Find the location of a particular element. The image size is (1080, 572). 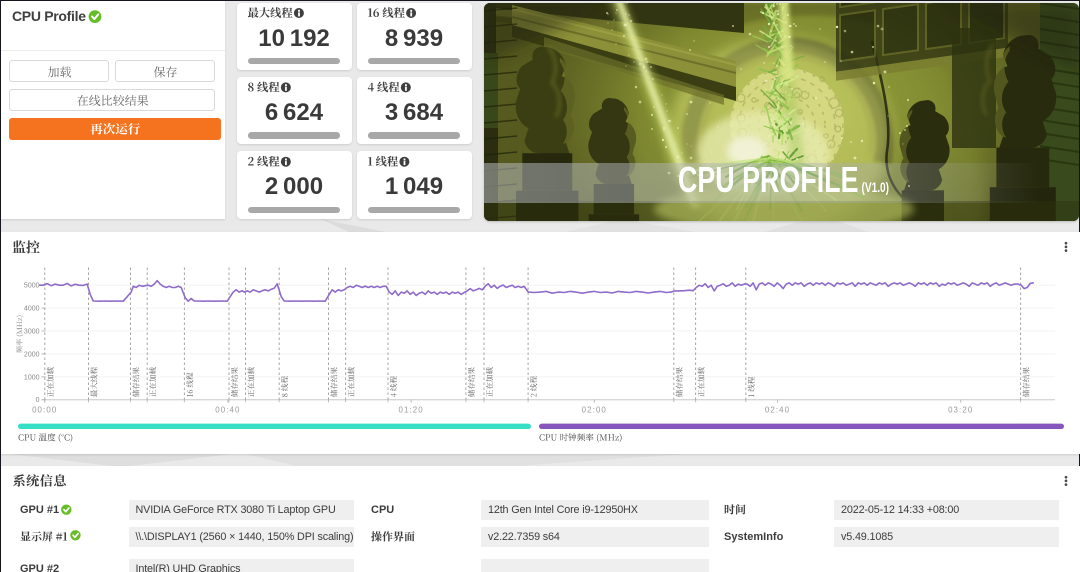

svg-text: 02:40 is located at coordinates (777, 409).